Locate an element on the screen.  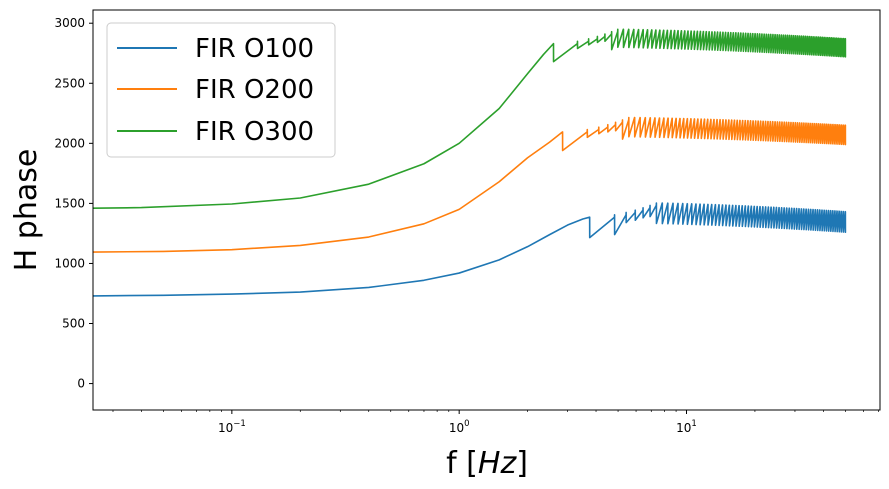
legend-frame is located at coordinates (221, 90).